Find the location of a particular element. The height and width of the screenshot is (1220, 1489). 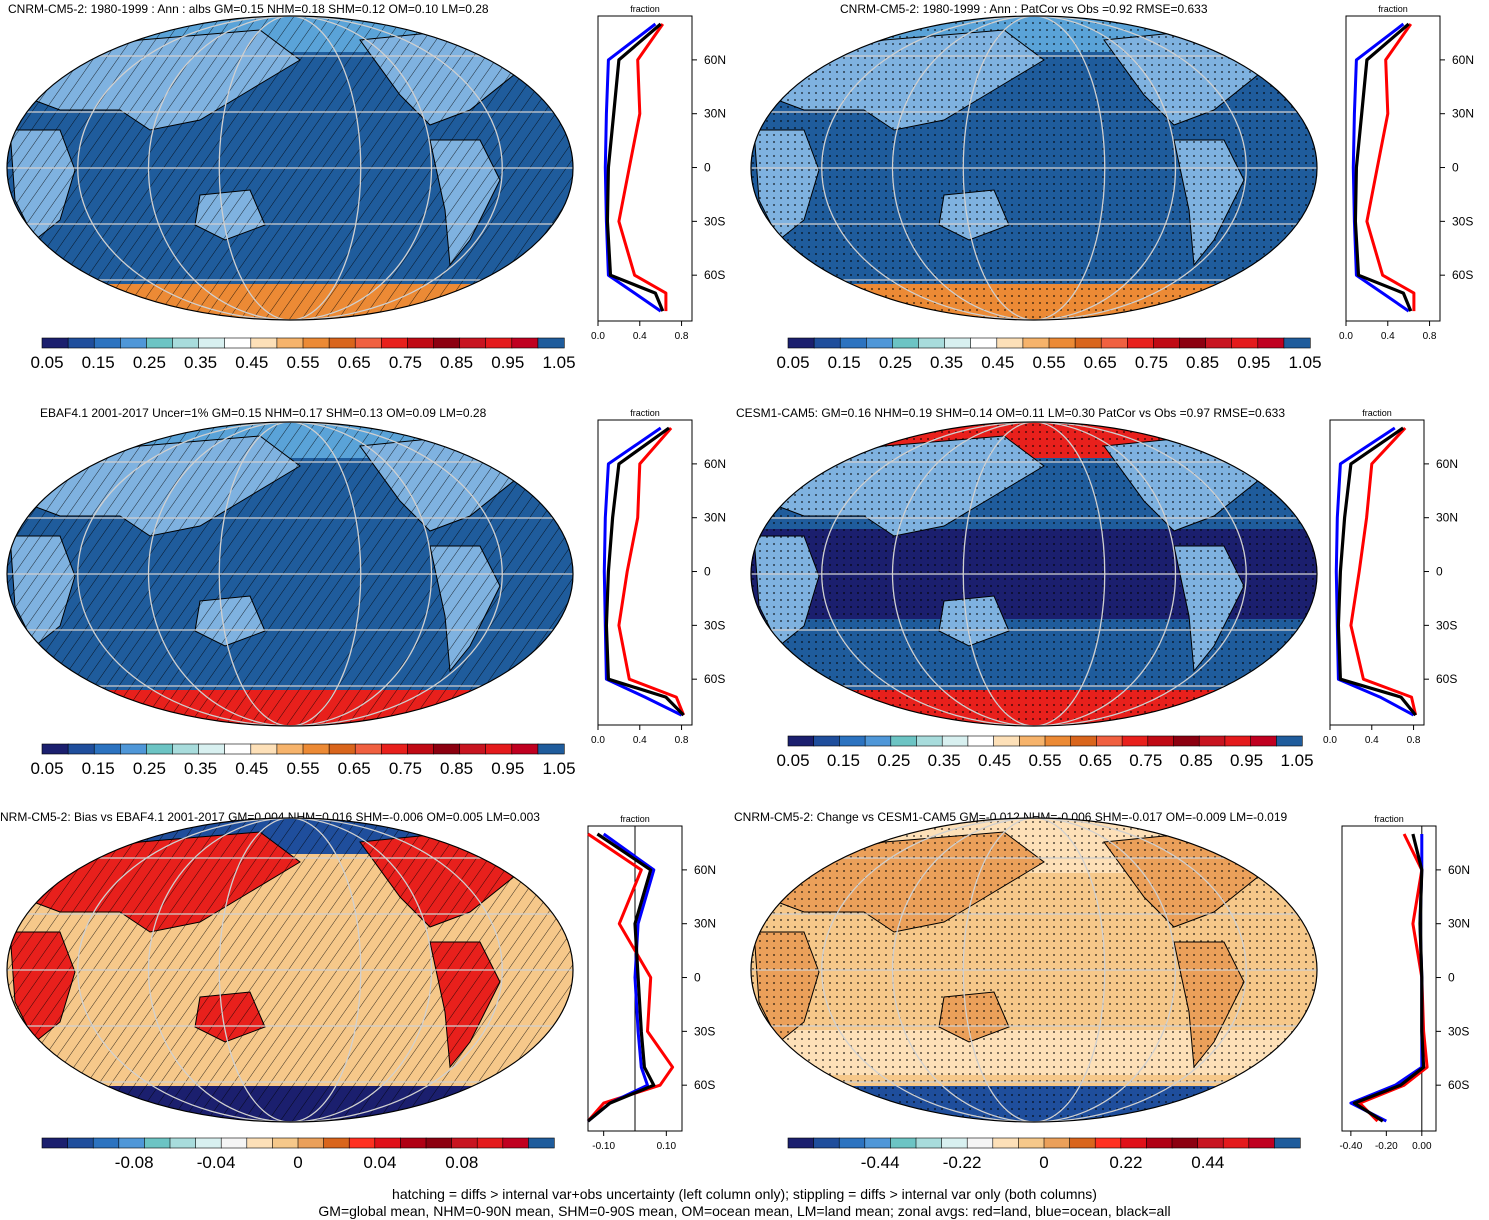

colorbar-label: 1.05 is located at coordinates (1296, 760).